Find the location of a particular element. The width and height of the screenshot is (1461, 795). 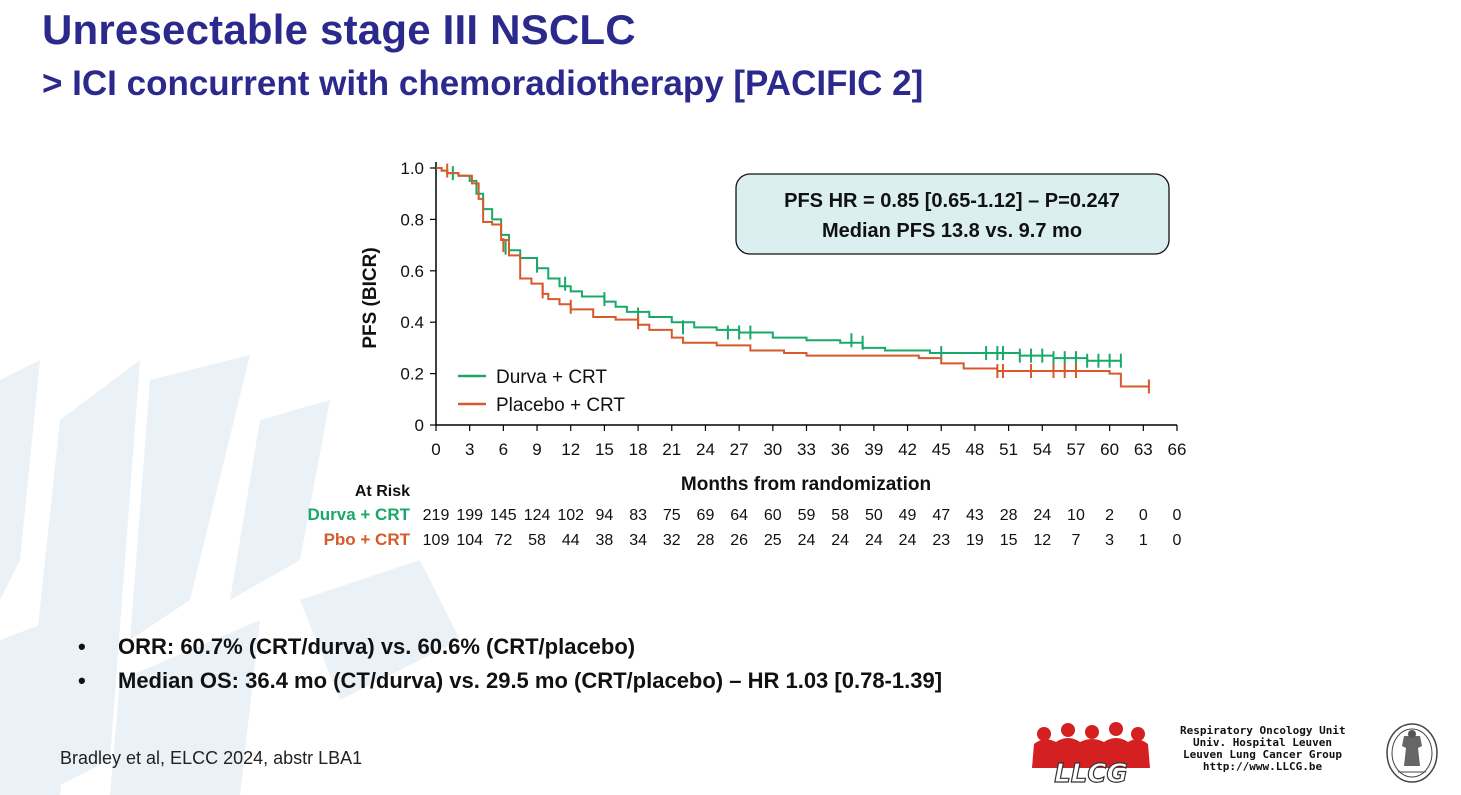

university-seal-icon is located at coordinates (1412, 753).